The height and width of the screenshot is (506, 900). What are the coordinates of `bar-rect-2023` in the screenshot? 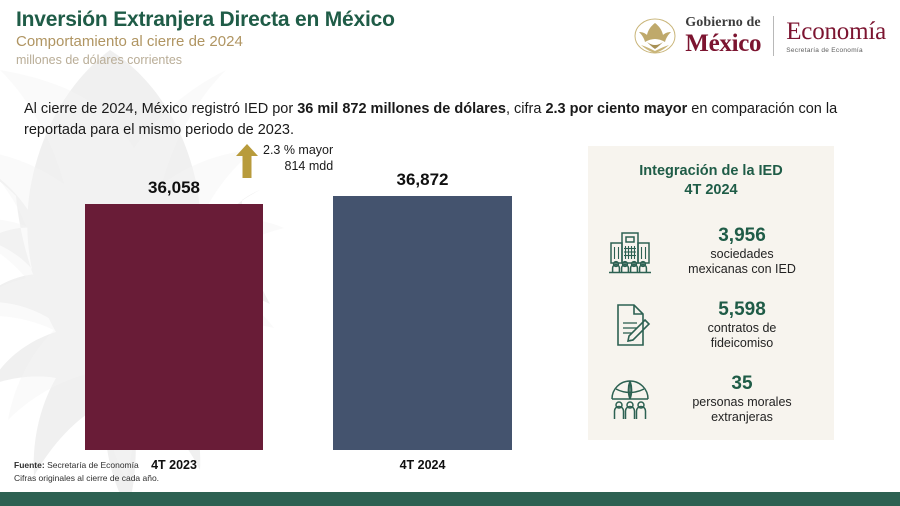 It's located at (174, 327).